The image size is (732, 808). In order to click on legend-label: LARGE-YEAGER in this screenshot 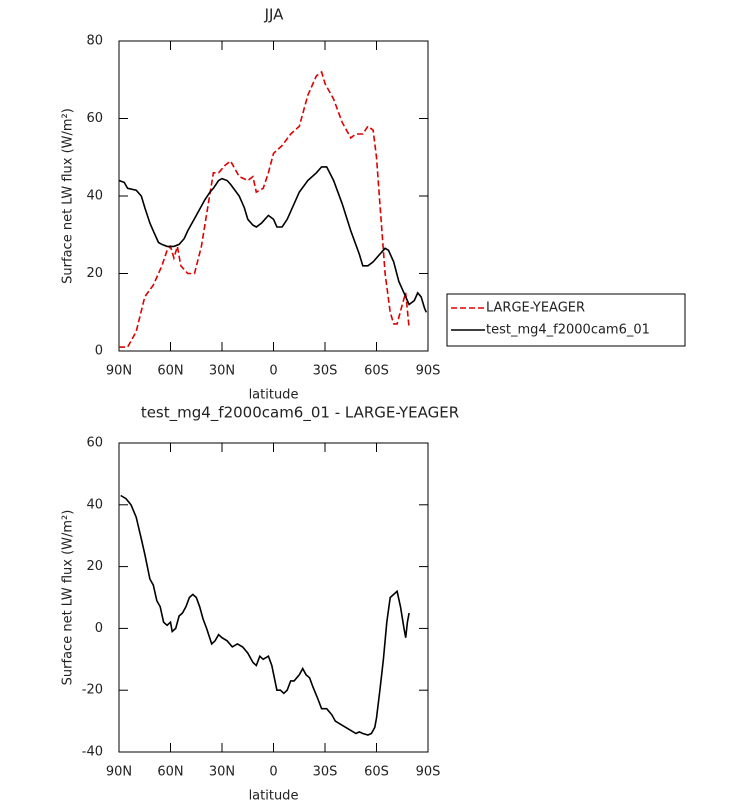, I will do `click(535, 308)`.